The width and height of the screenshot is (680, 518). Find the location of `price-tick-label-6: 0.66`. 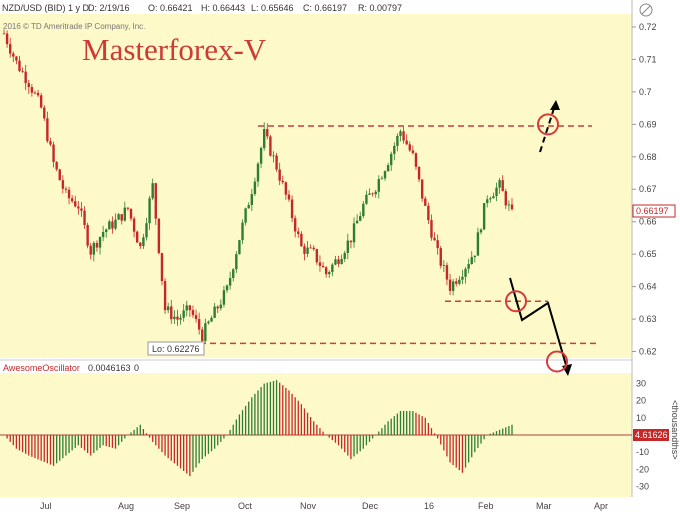

price-tick-label-6: 0.66 is located at coordinates (648, 222).